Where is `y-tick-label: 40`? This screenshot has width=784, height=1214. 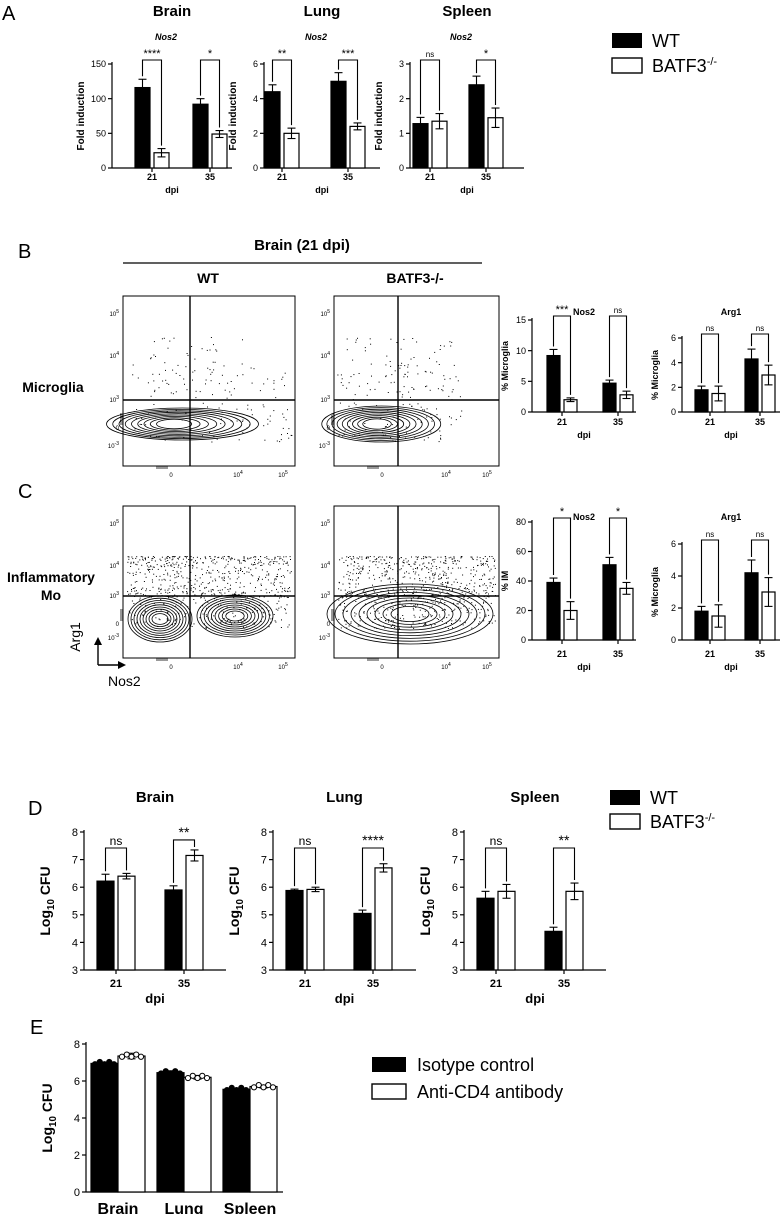
y-tick-label: 40 is located at coordinates (521, 581).